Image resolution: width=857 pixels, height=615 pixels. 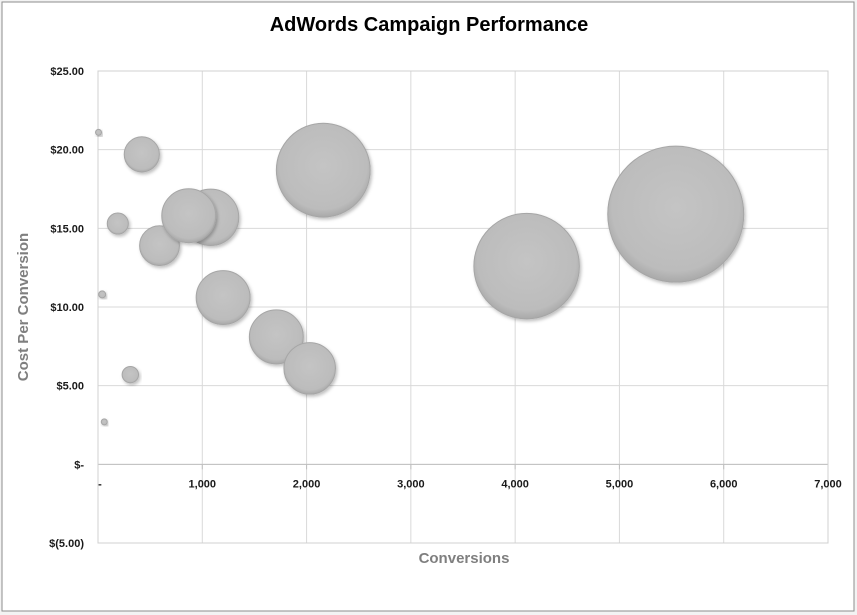 What do you see at coordinates (411, 484) in the screenshot?
I see `x-tick-label: 3,000` at bounding box center [411, 484].